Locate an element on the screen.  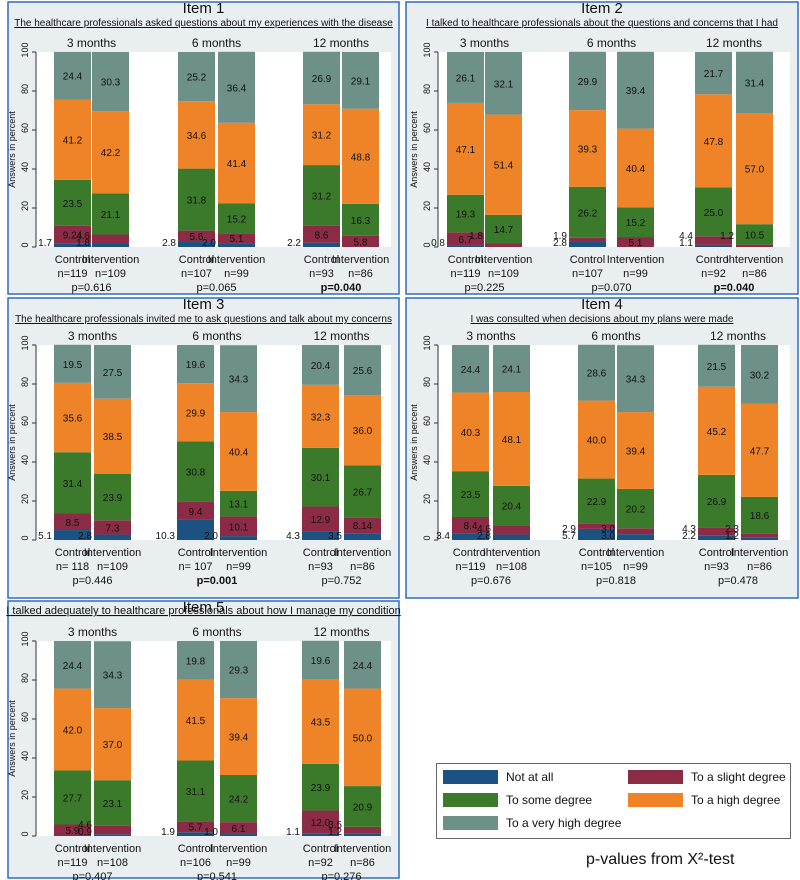
n-label: n= 107 is located at coordinates (196, 567).